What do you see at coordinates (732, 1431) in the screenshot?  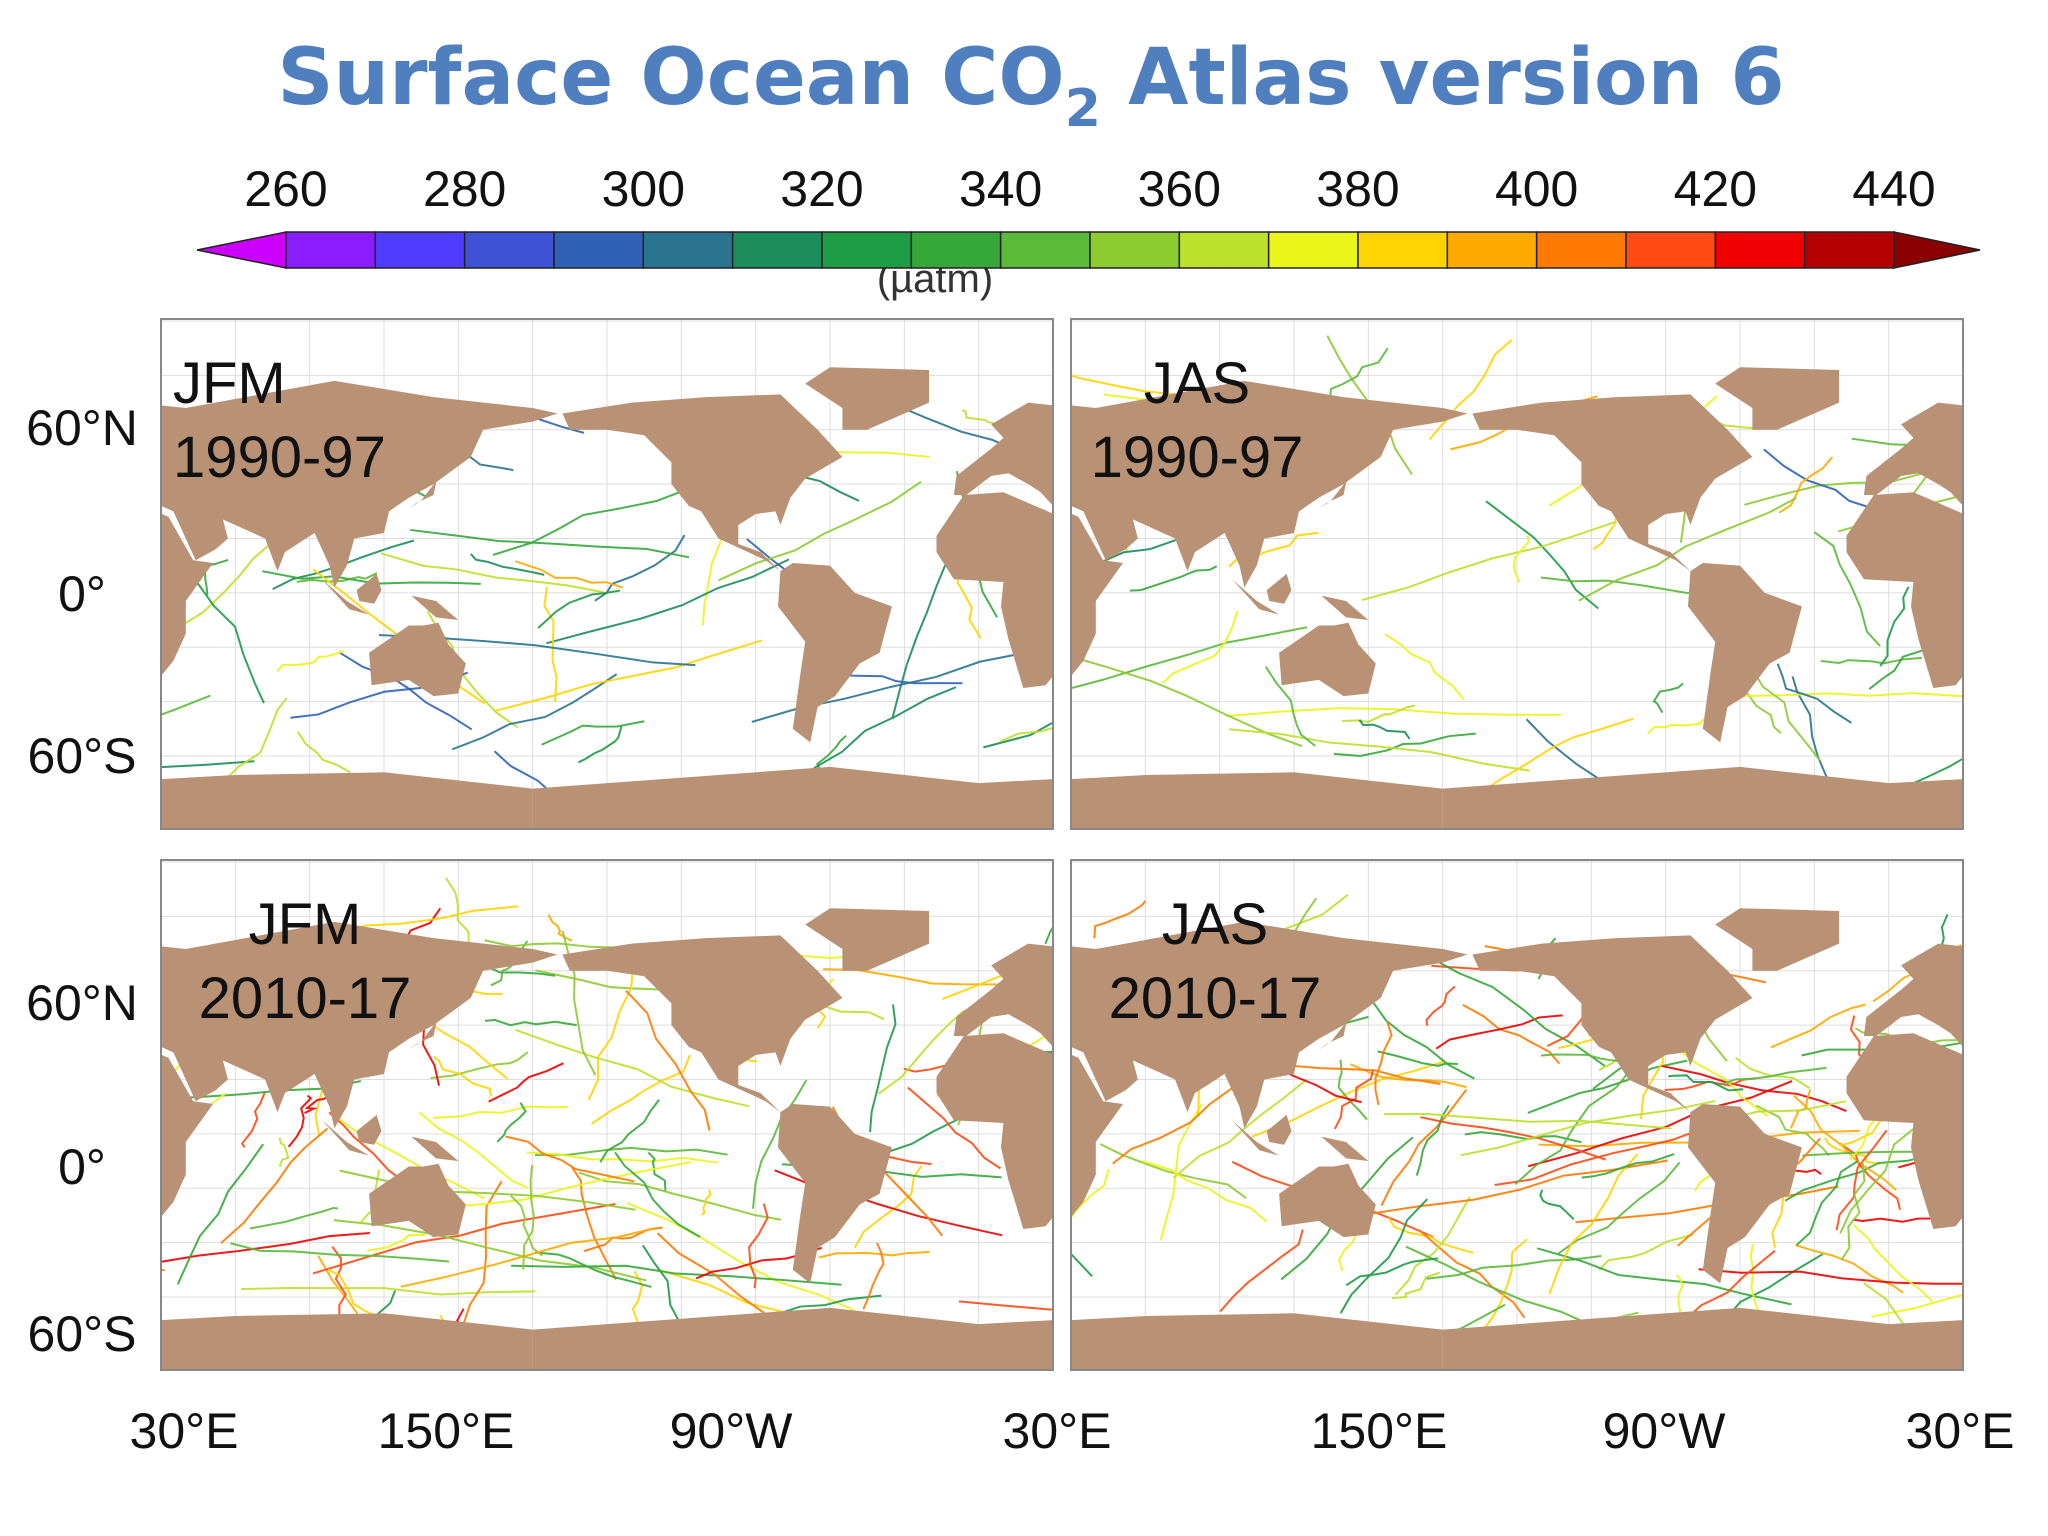 I see `lon-label: 90°W` at bounding box center [732, 1431].